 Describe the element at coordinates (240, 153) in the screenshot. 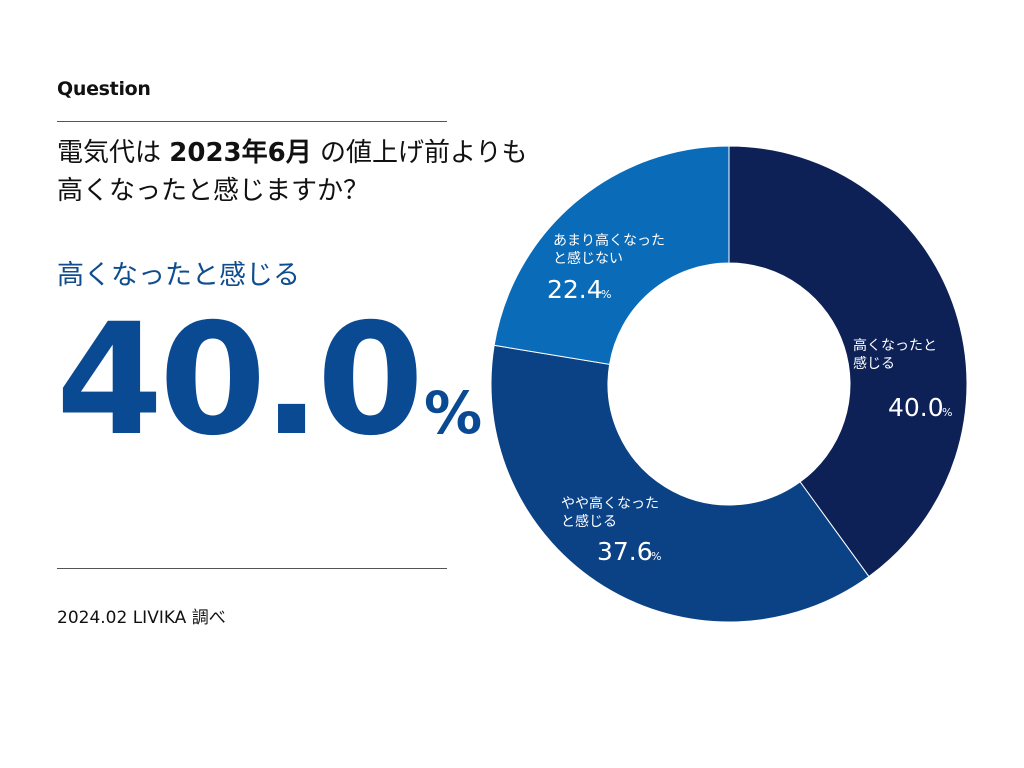

I see `question-date: 2023年6月` at that location.